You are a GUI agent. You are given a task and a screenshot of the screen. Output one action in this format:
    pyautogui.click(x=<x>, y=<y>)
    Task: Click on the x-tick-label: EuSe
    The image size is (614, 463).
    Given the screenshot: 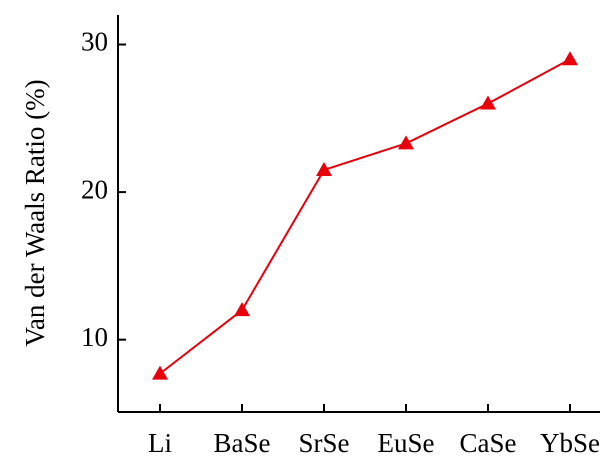 What is the action you would take?
    pyautogui.click(x=406, y=443)
    